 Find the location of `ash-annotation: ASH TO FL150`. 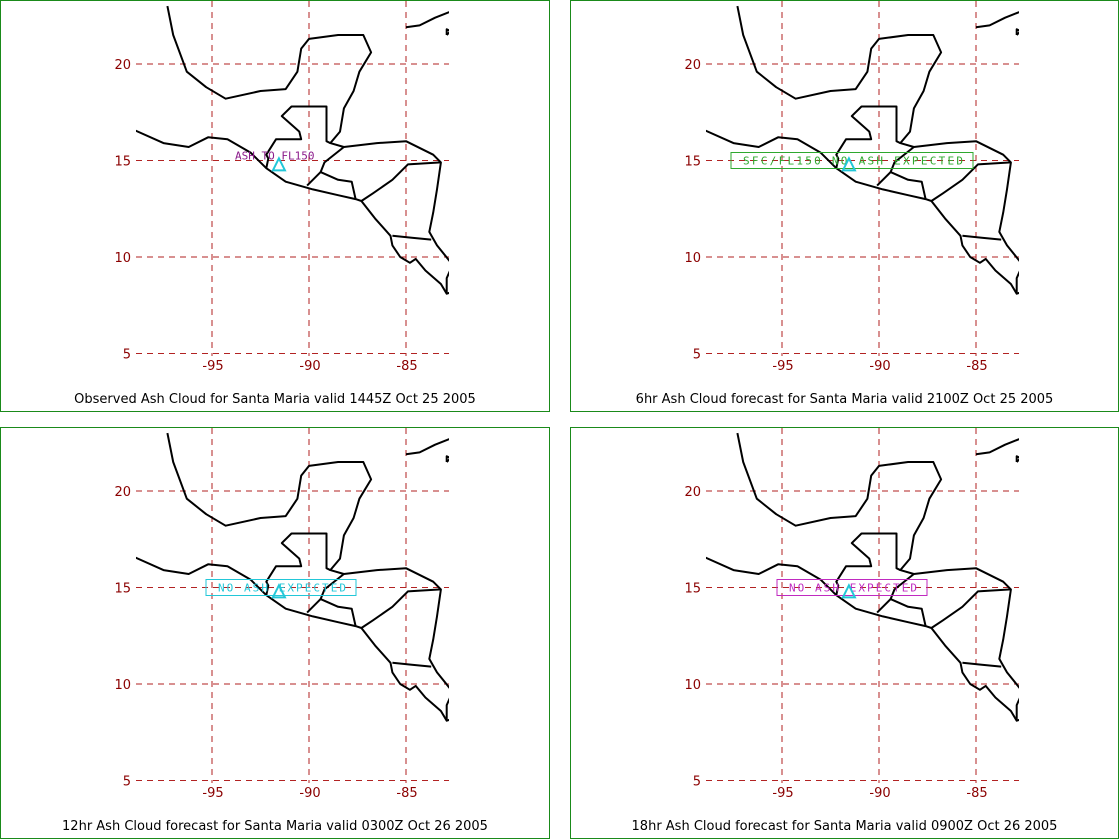

ash-annotation: ASH TO FL150 is located at coordinates (274, 156).